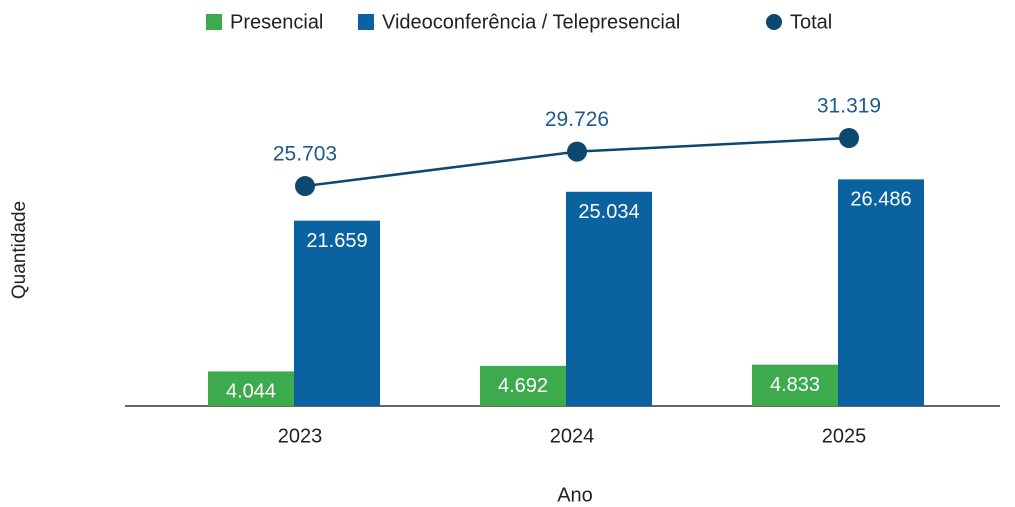  I want to click on bar-value-label: 25.034, so click(608, 212).